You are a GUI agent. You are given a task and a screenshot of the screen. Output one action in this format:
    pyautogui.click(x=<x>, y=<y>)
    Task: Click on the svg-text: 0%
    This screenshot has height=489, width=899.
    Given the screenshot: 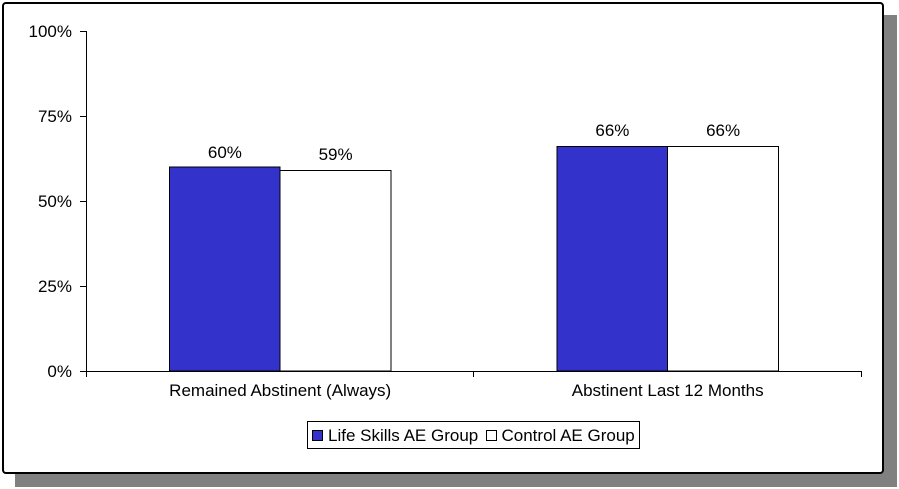 What is the action you would take?
    pyautogui.click(x=59, y=371)
    